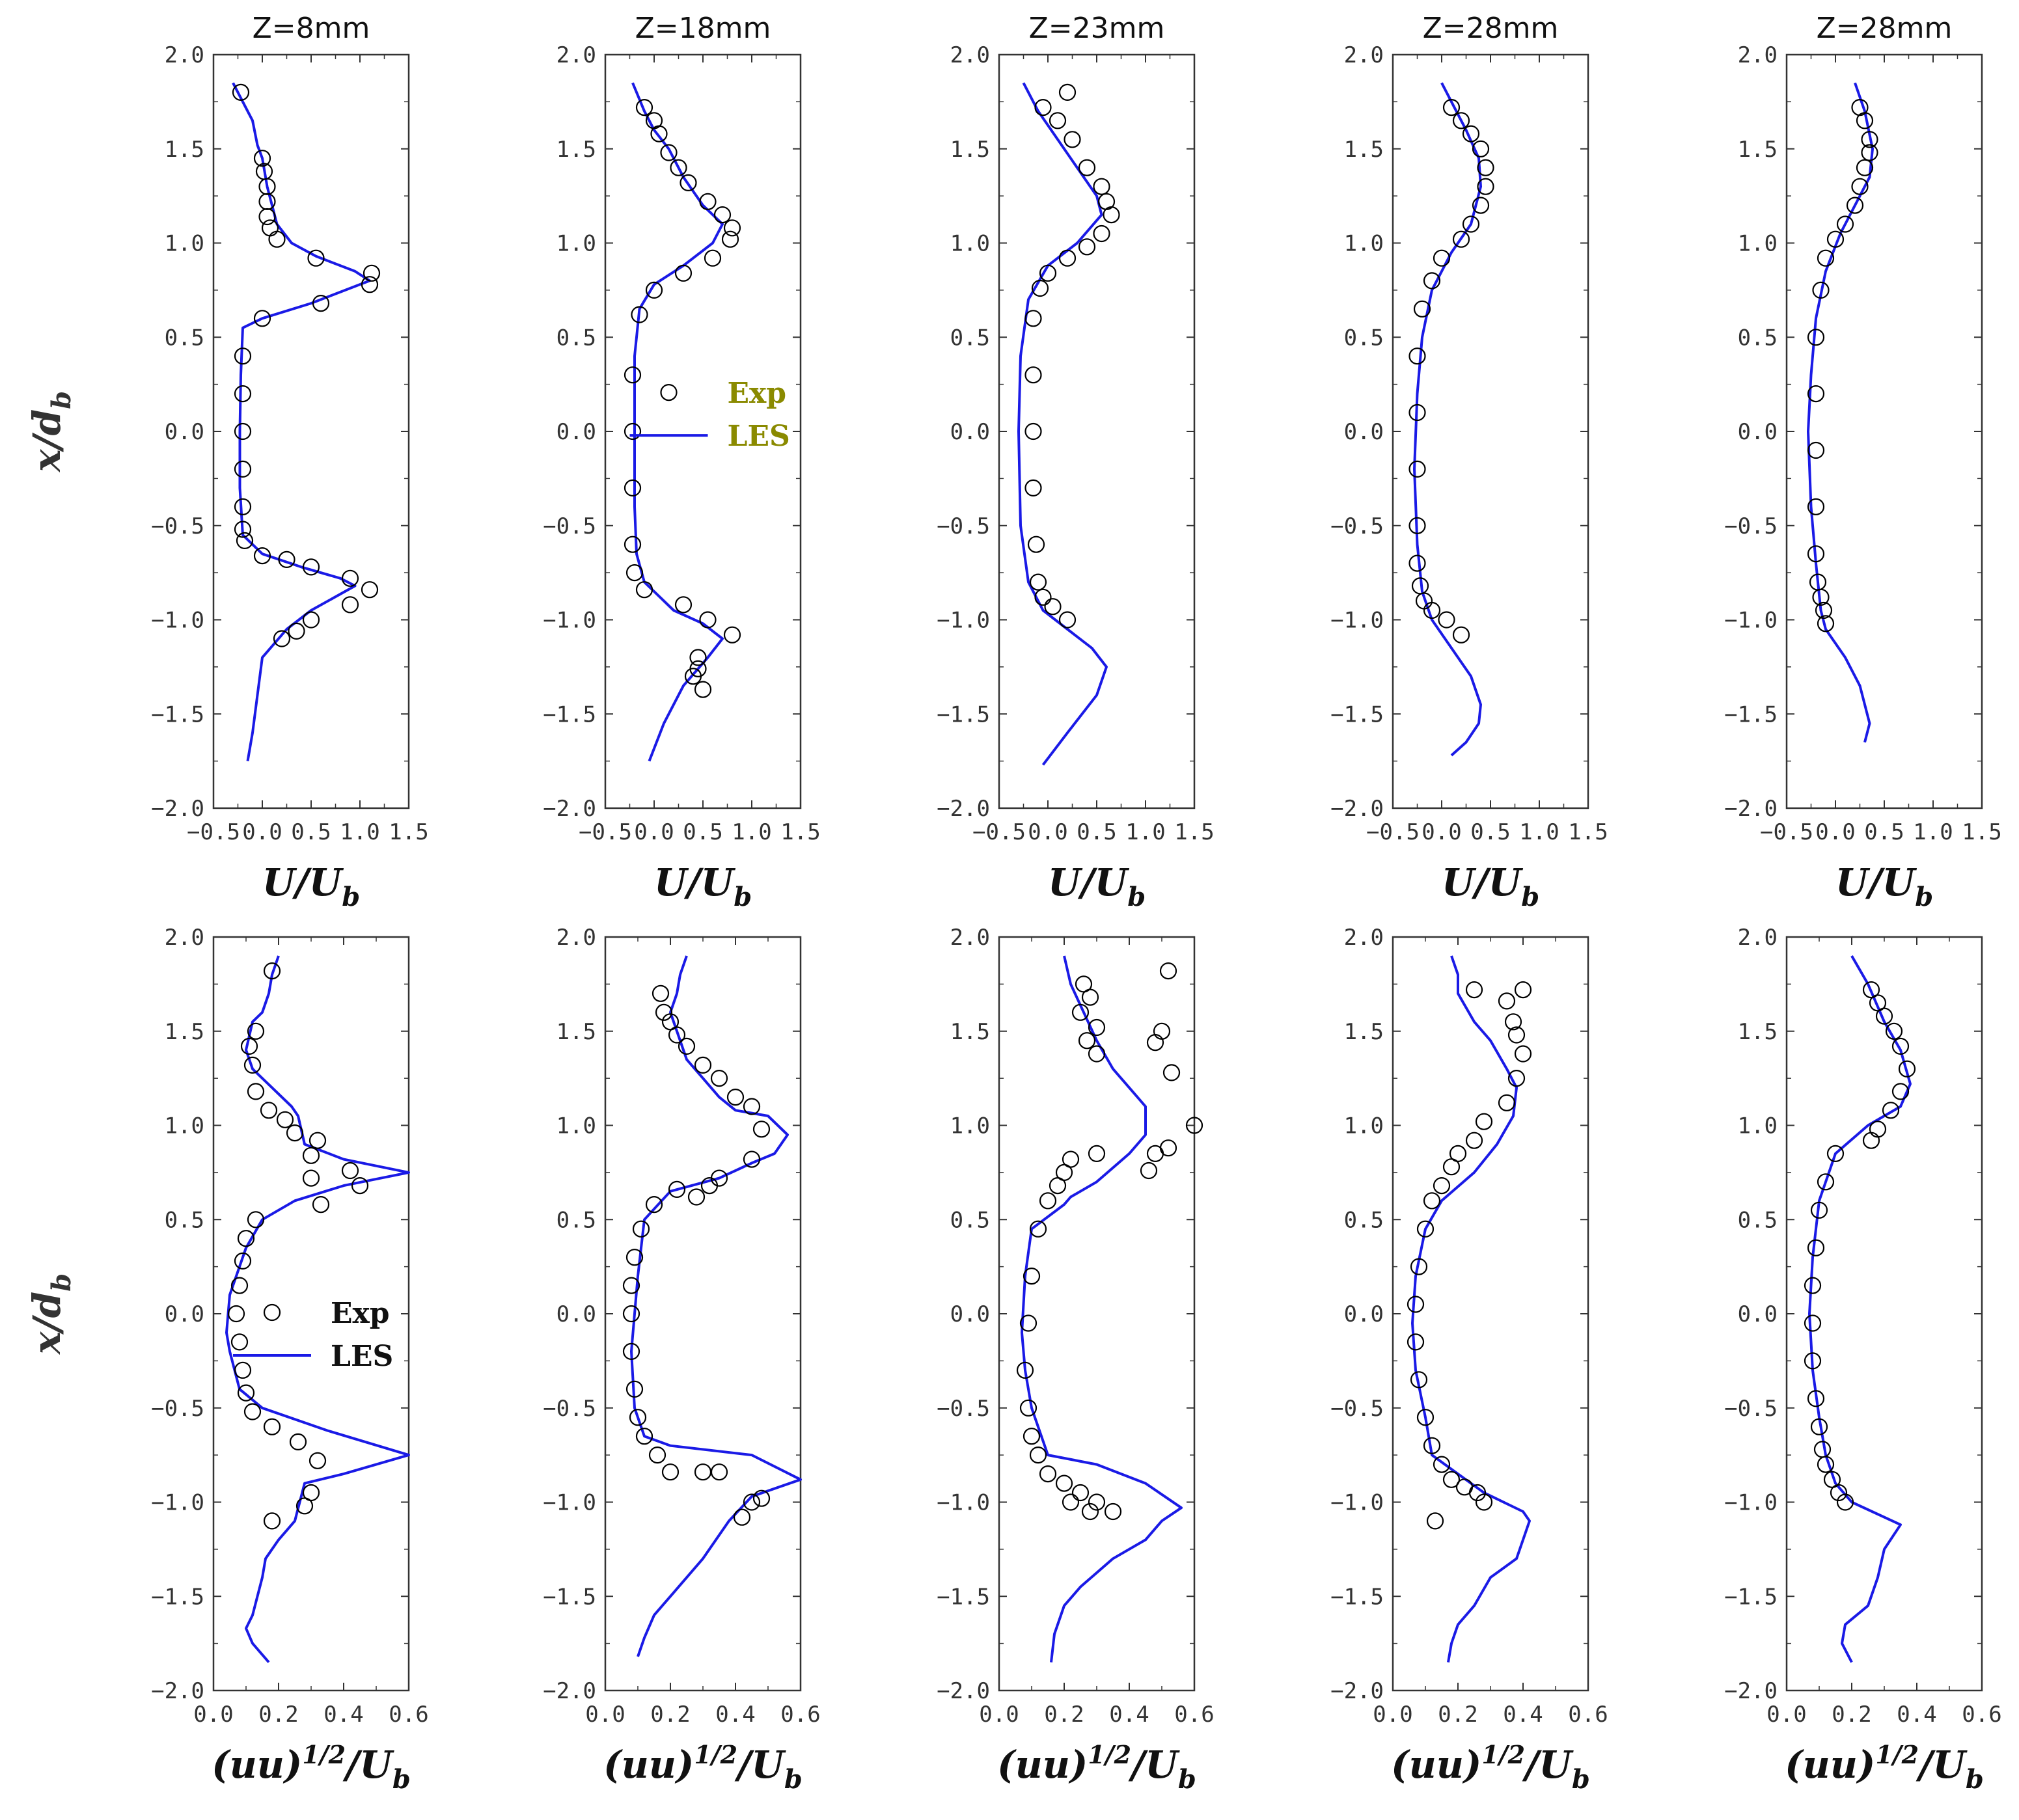 Image resolution: width=2019 pixels, height=1820 pixels. Describe the element at coordinates (1145, 832) in the screenshot. I see `x-tick-label: 1.0` at that location.